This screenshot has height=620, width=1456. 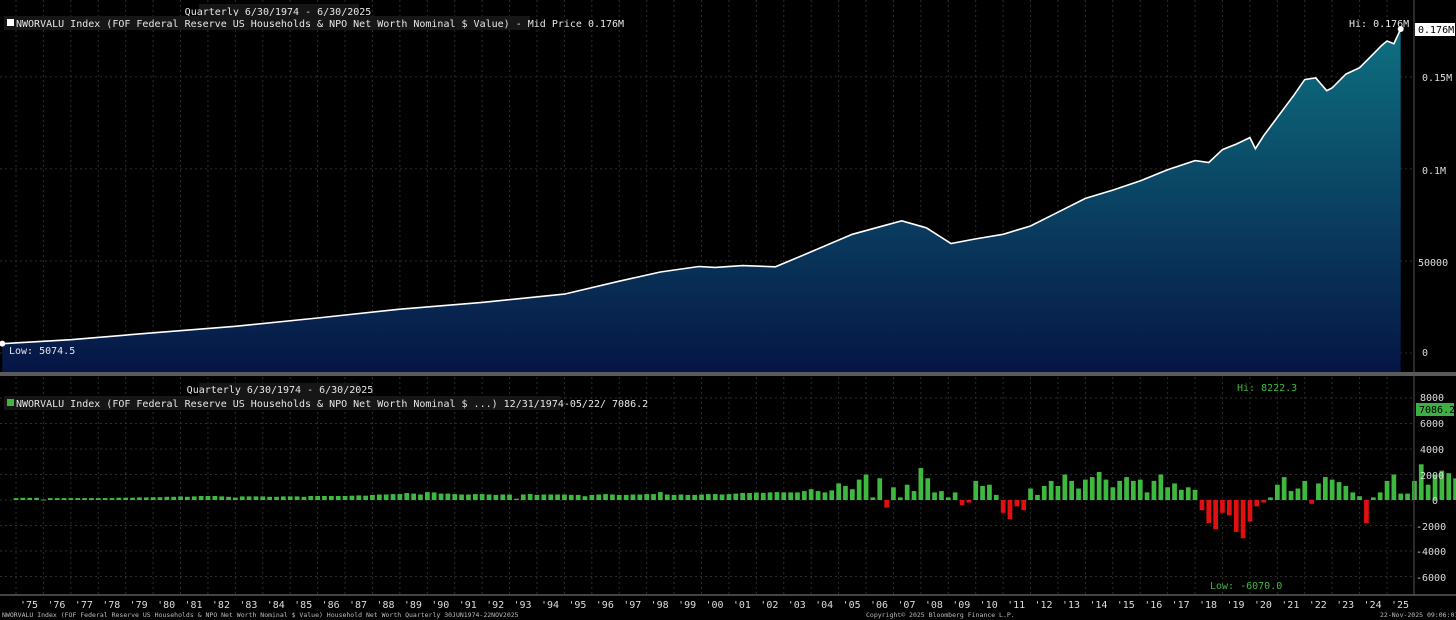 I want to click on x-tick-label: '20, so click(x=1263, y=605).